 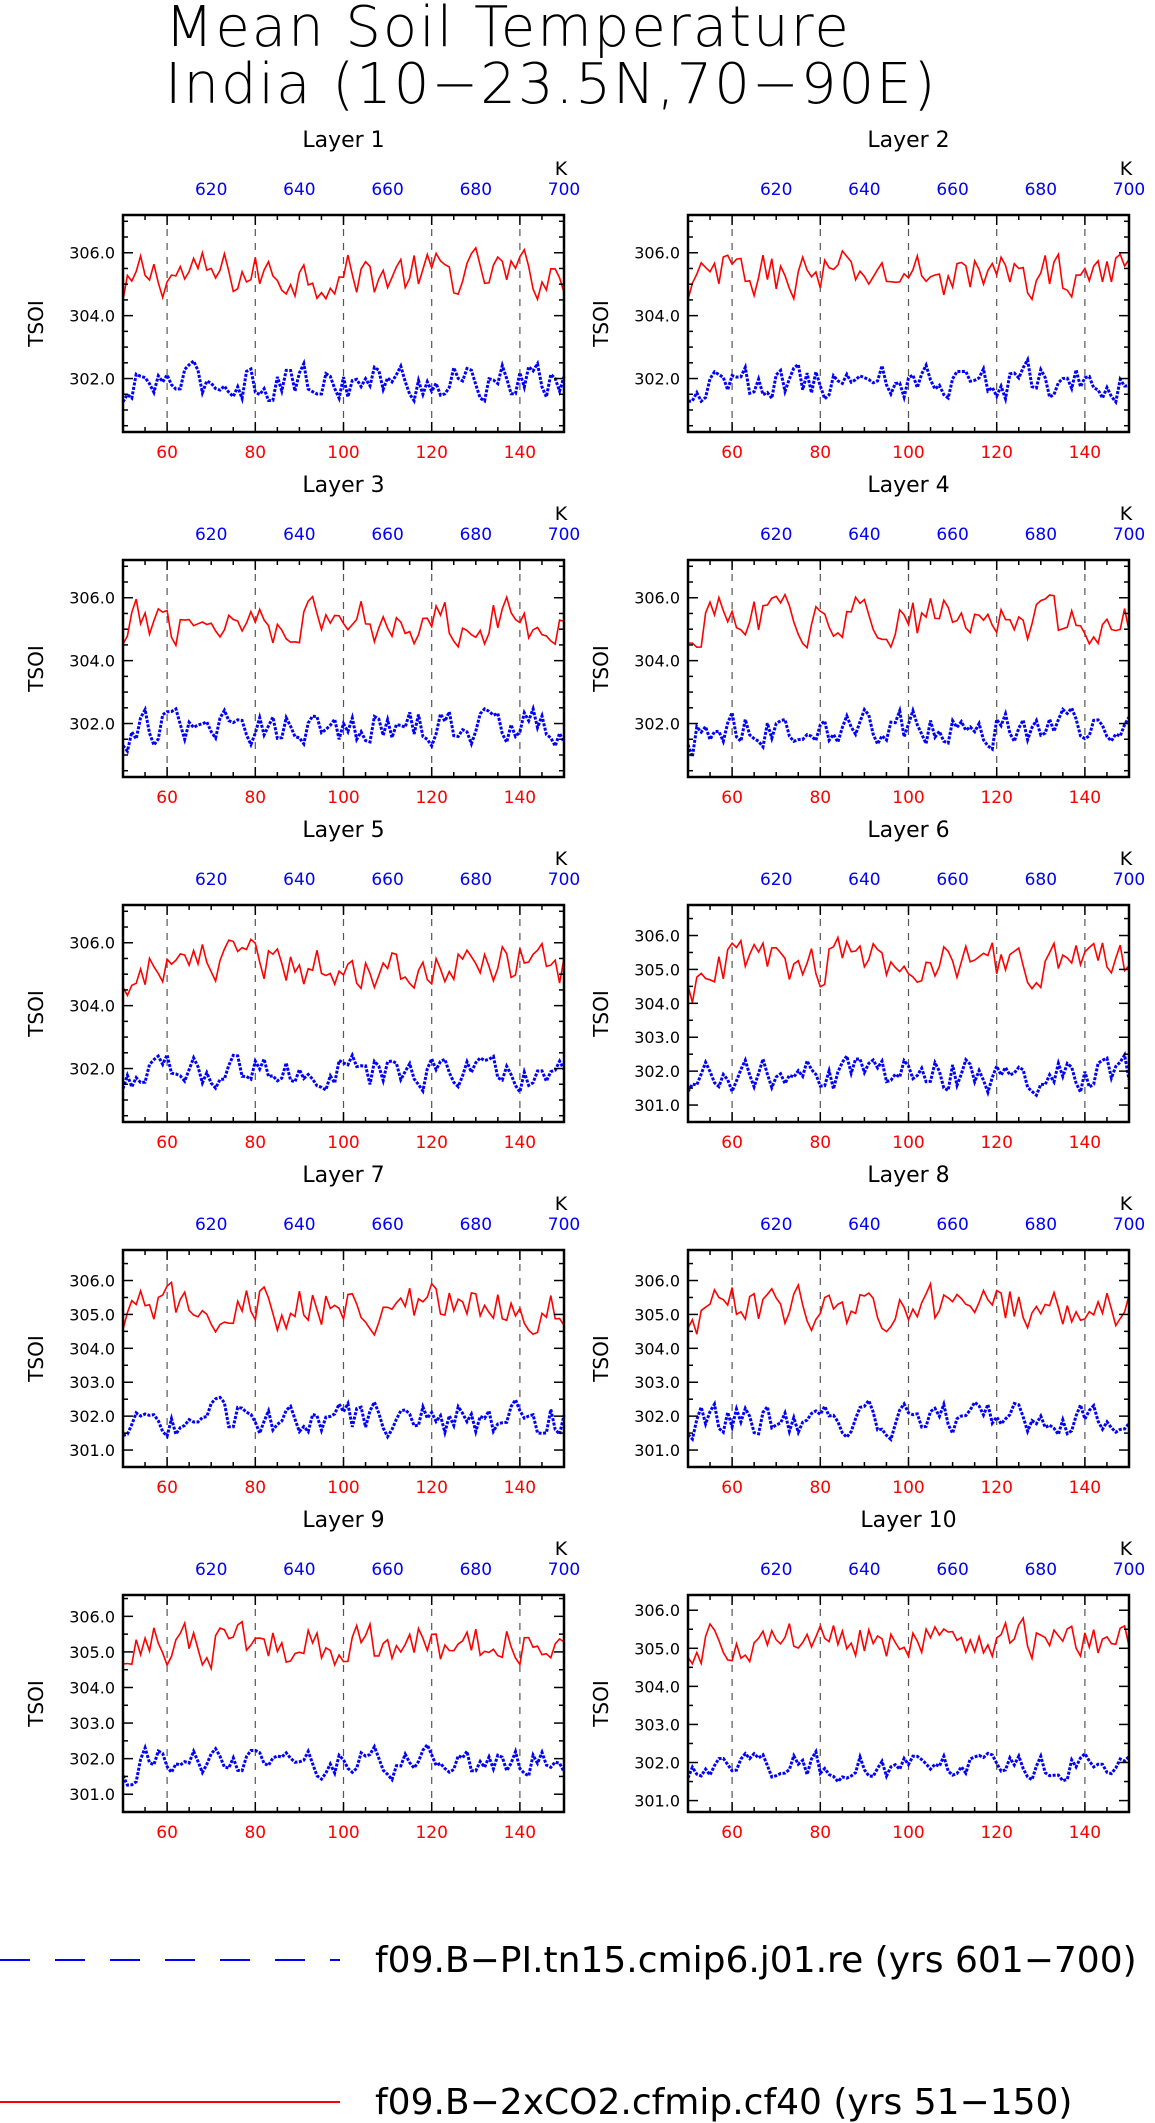 What do you see at coordinates (92, 1314) in the screenshot?
I see `y-tick-label: 305.0` at bounding box center [92, 1314].